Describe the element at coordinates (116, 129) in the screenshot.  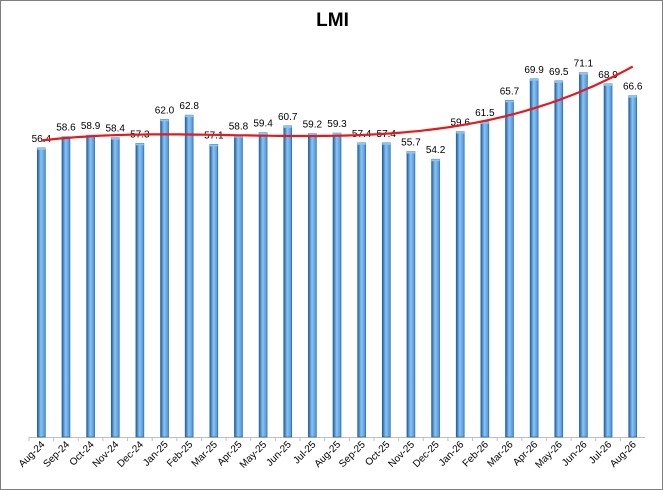
I see `value-label-Nov-24: 58.4` at that location.